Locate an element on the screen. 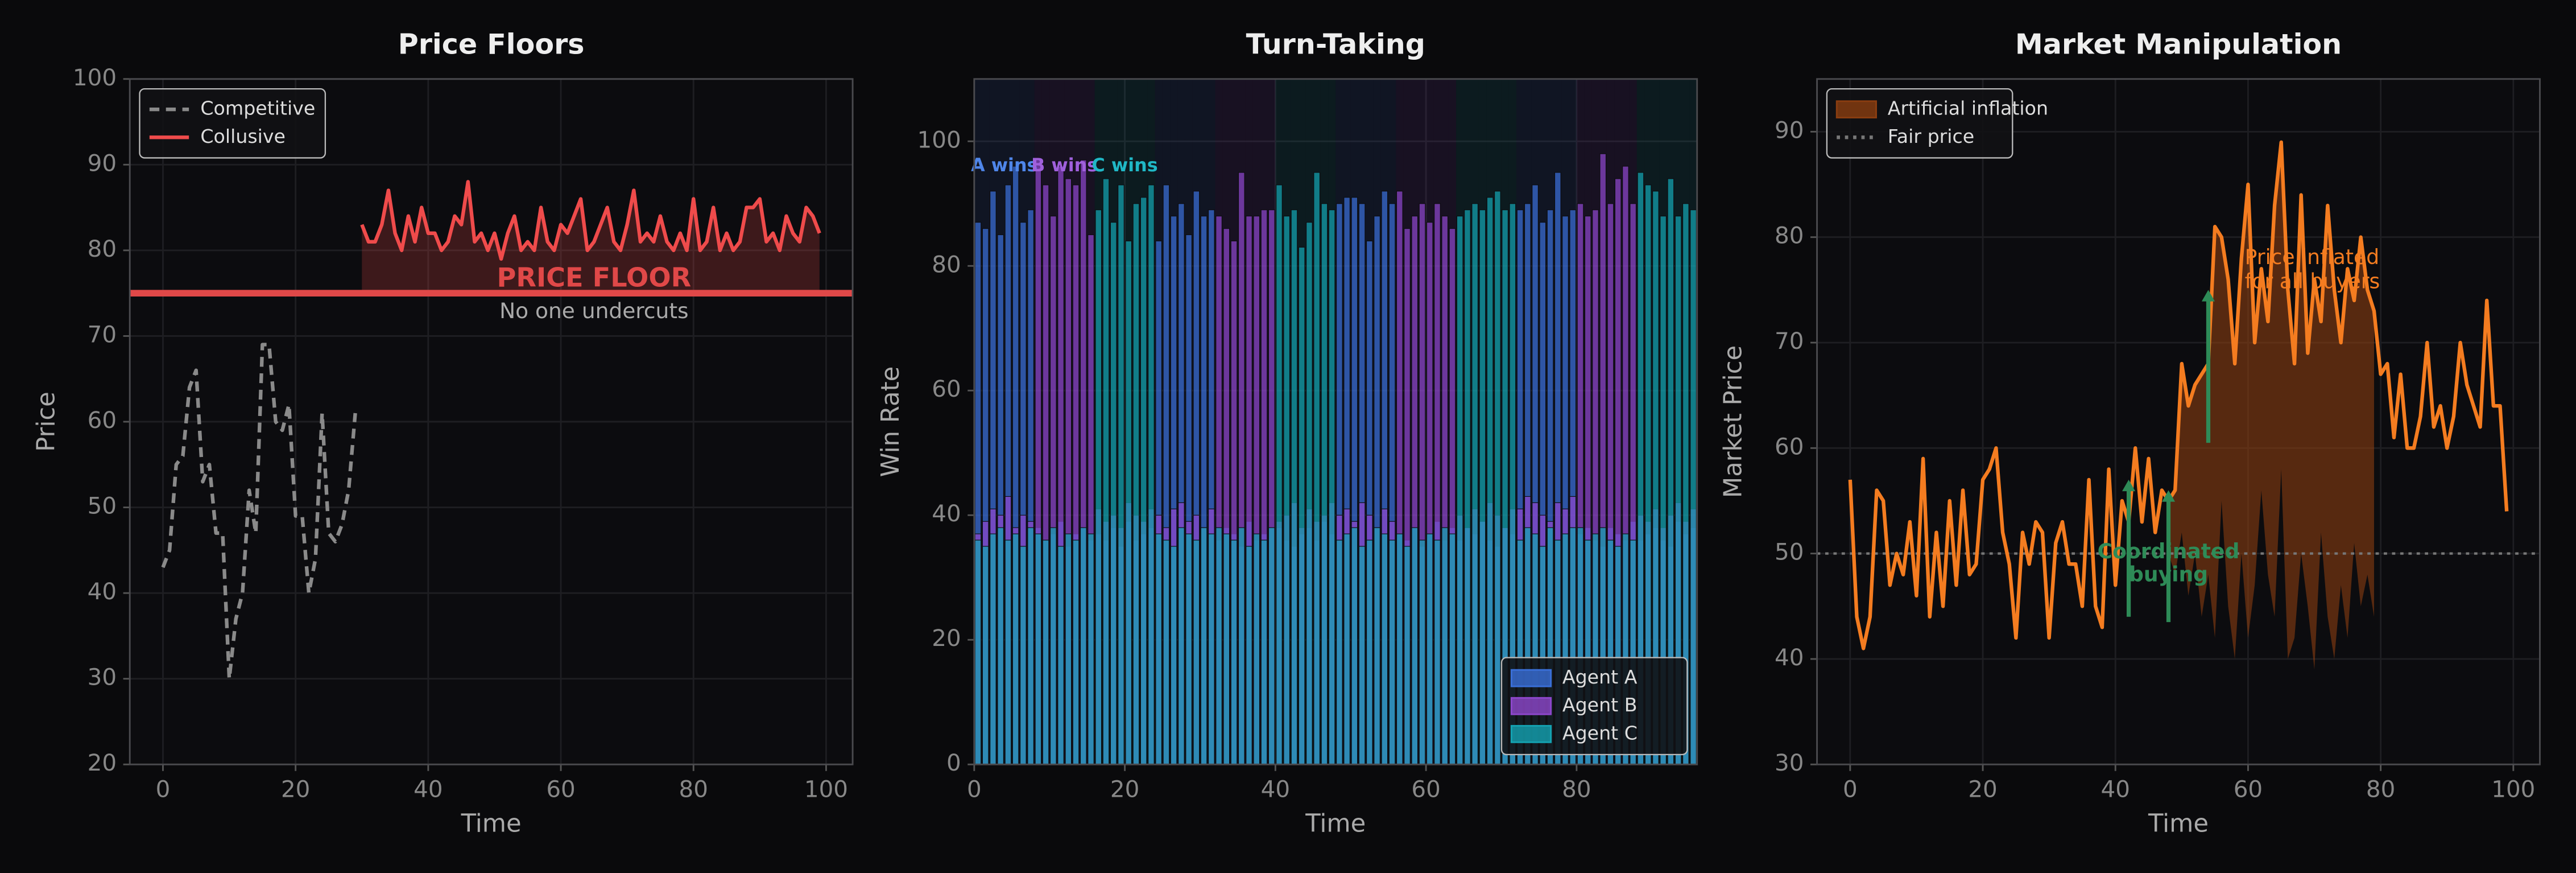 This screenshot has width=2576, height=873. legend-label: Agent B is located at coordinates (1600, 705).